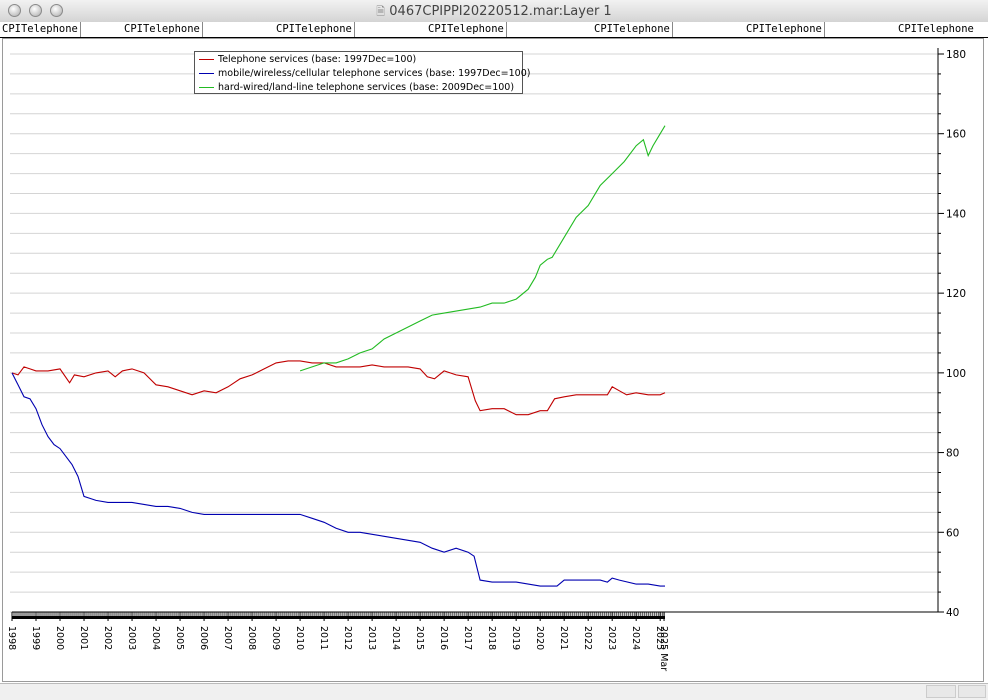 This screenshot has height=700, width=988. I want to click on window-title: 🗎 0467CPIPPI20220512.mar:Layer 1, so click(494, 12).